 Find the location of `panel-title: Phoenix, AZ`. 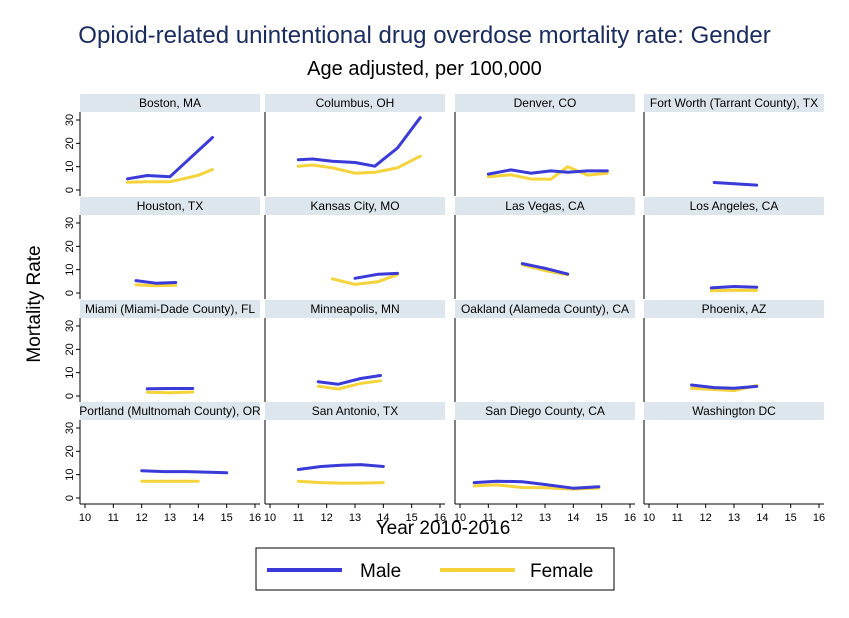

panel-title: Phoenix, AZ is located at coordinates (734, 309).